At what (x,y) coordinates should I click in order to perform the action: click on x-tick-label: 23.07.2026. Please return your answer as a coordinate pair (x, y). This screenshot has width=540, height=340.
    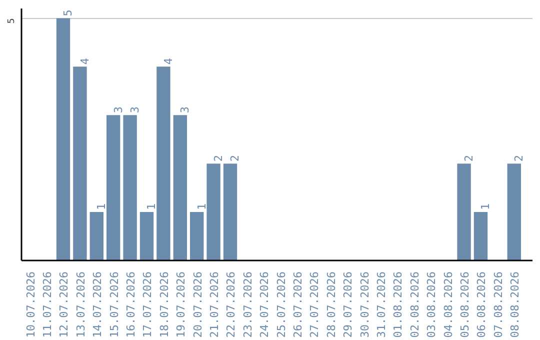
    Looking at the image, I should click on (247, 304).